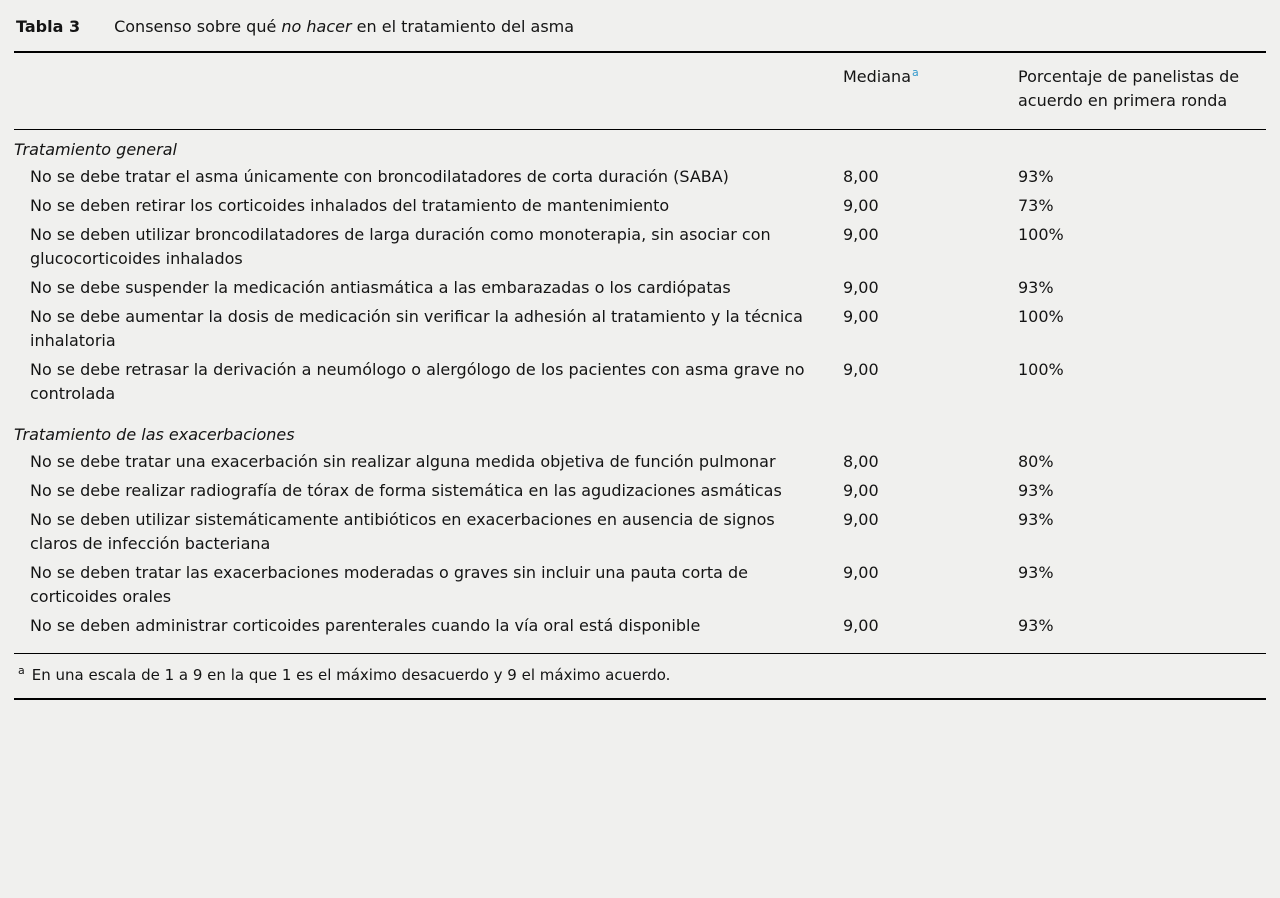  I want to click on table-label: Tabla 3, so click(48, 26).